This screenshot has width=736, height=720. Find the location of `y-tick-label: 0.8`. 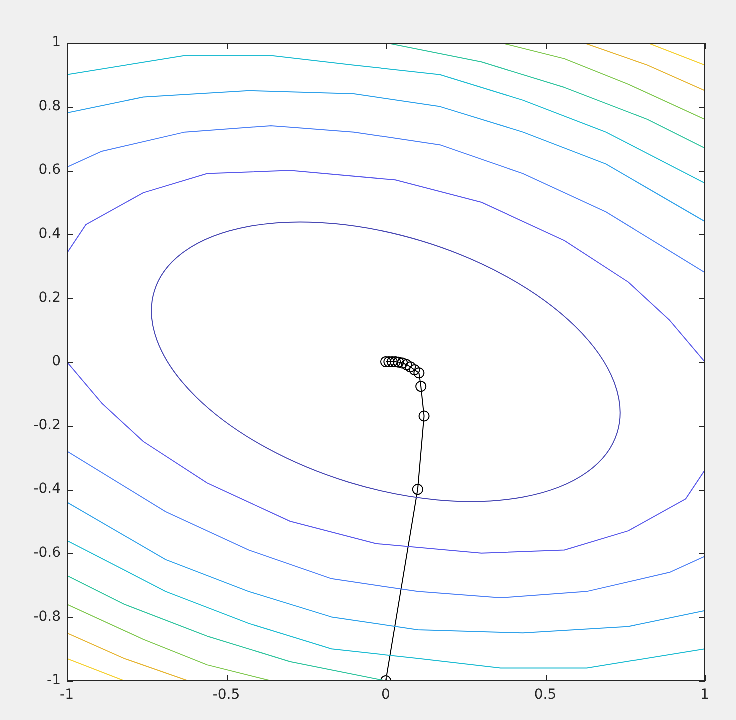

y-tick-label: 0.8 is located at coordinates (49, 106).